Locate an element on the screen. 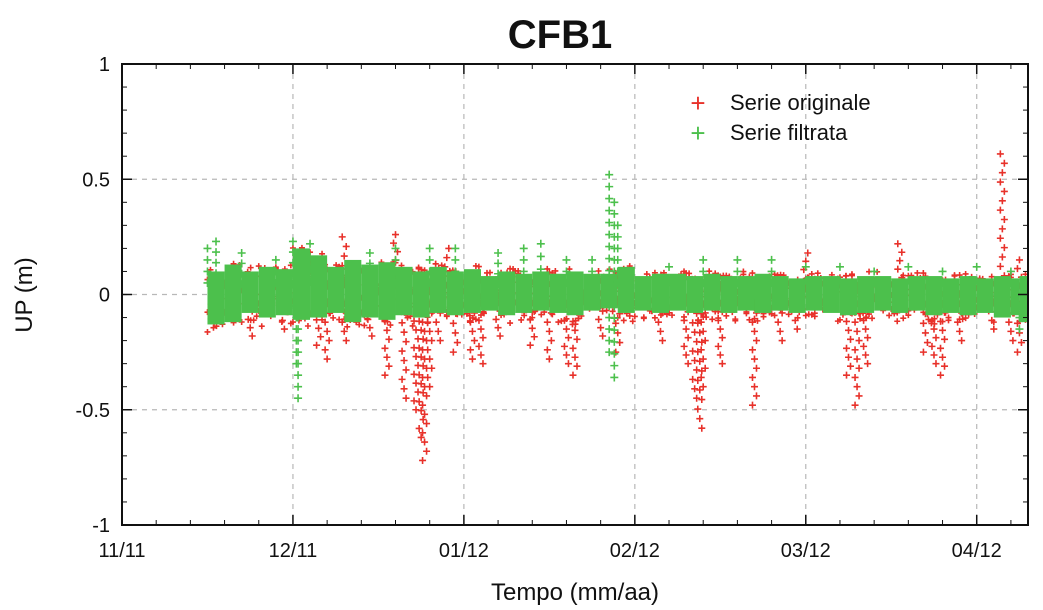  legend-label-filtered: Serie filtrata is located at coordinates (789, 132).